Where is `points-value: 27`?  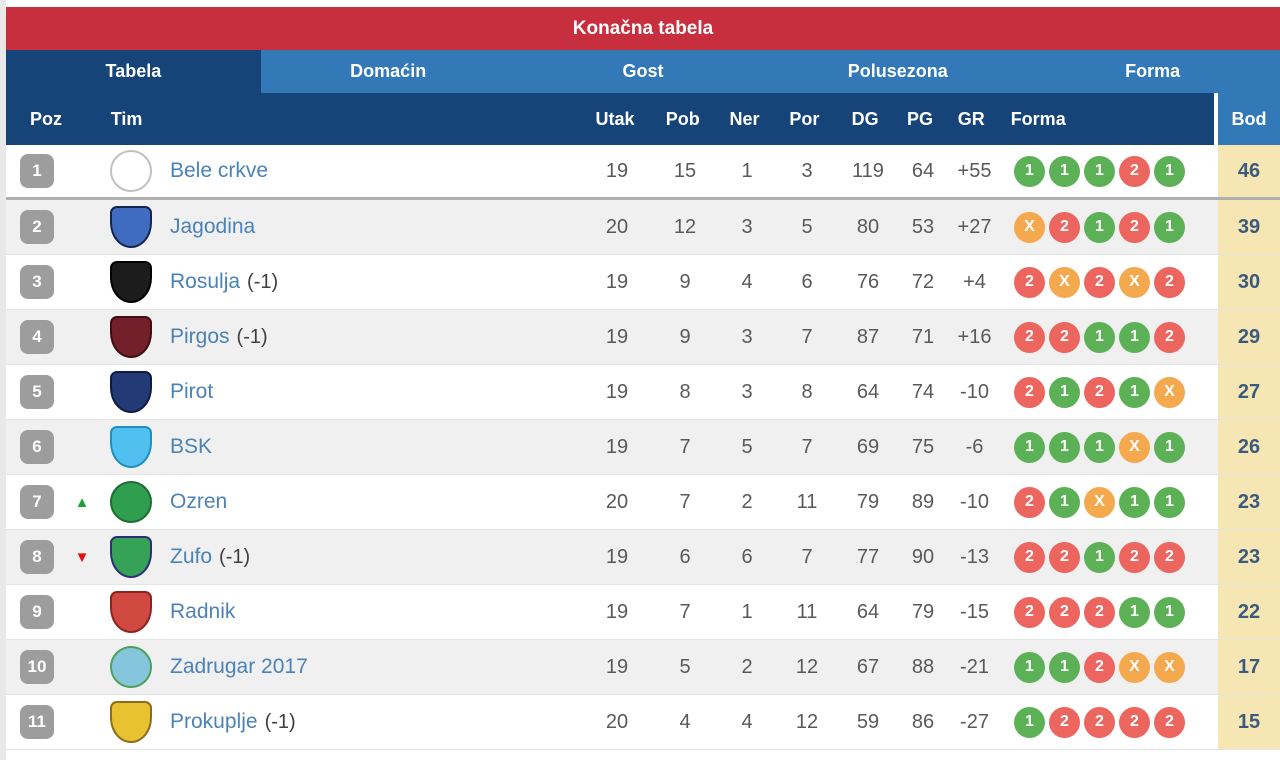 points-value: 27 is located at coordinates (1249, 391).